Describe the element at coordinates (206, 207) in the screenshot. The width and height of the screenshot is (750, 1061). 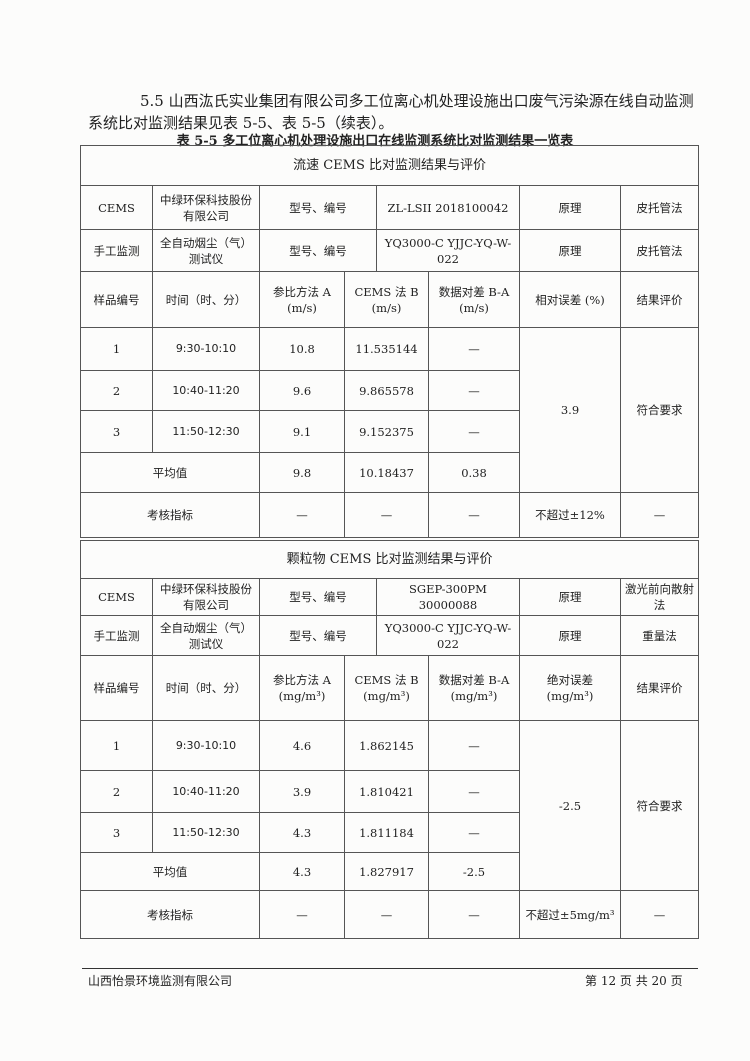
I see `cems-maker: 中绿环保科技股份有限公司` at that location.